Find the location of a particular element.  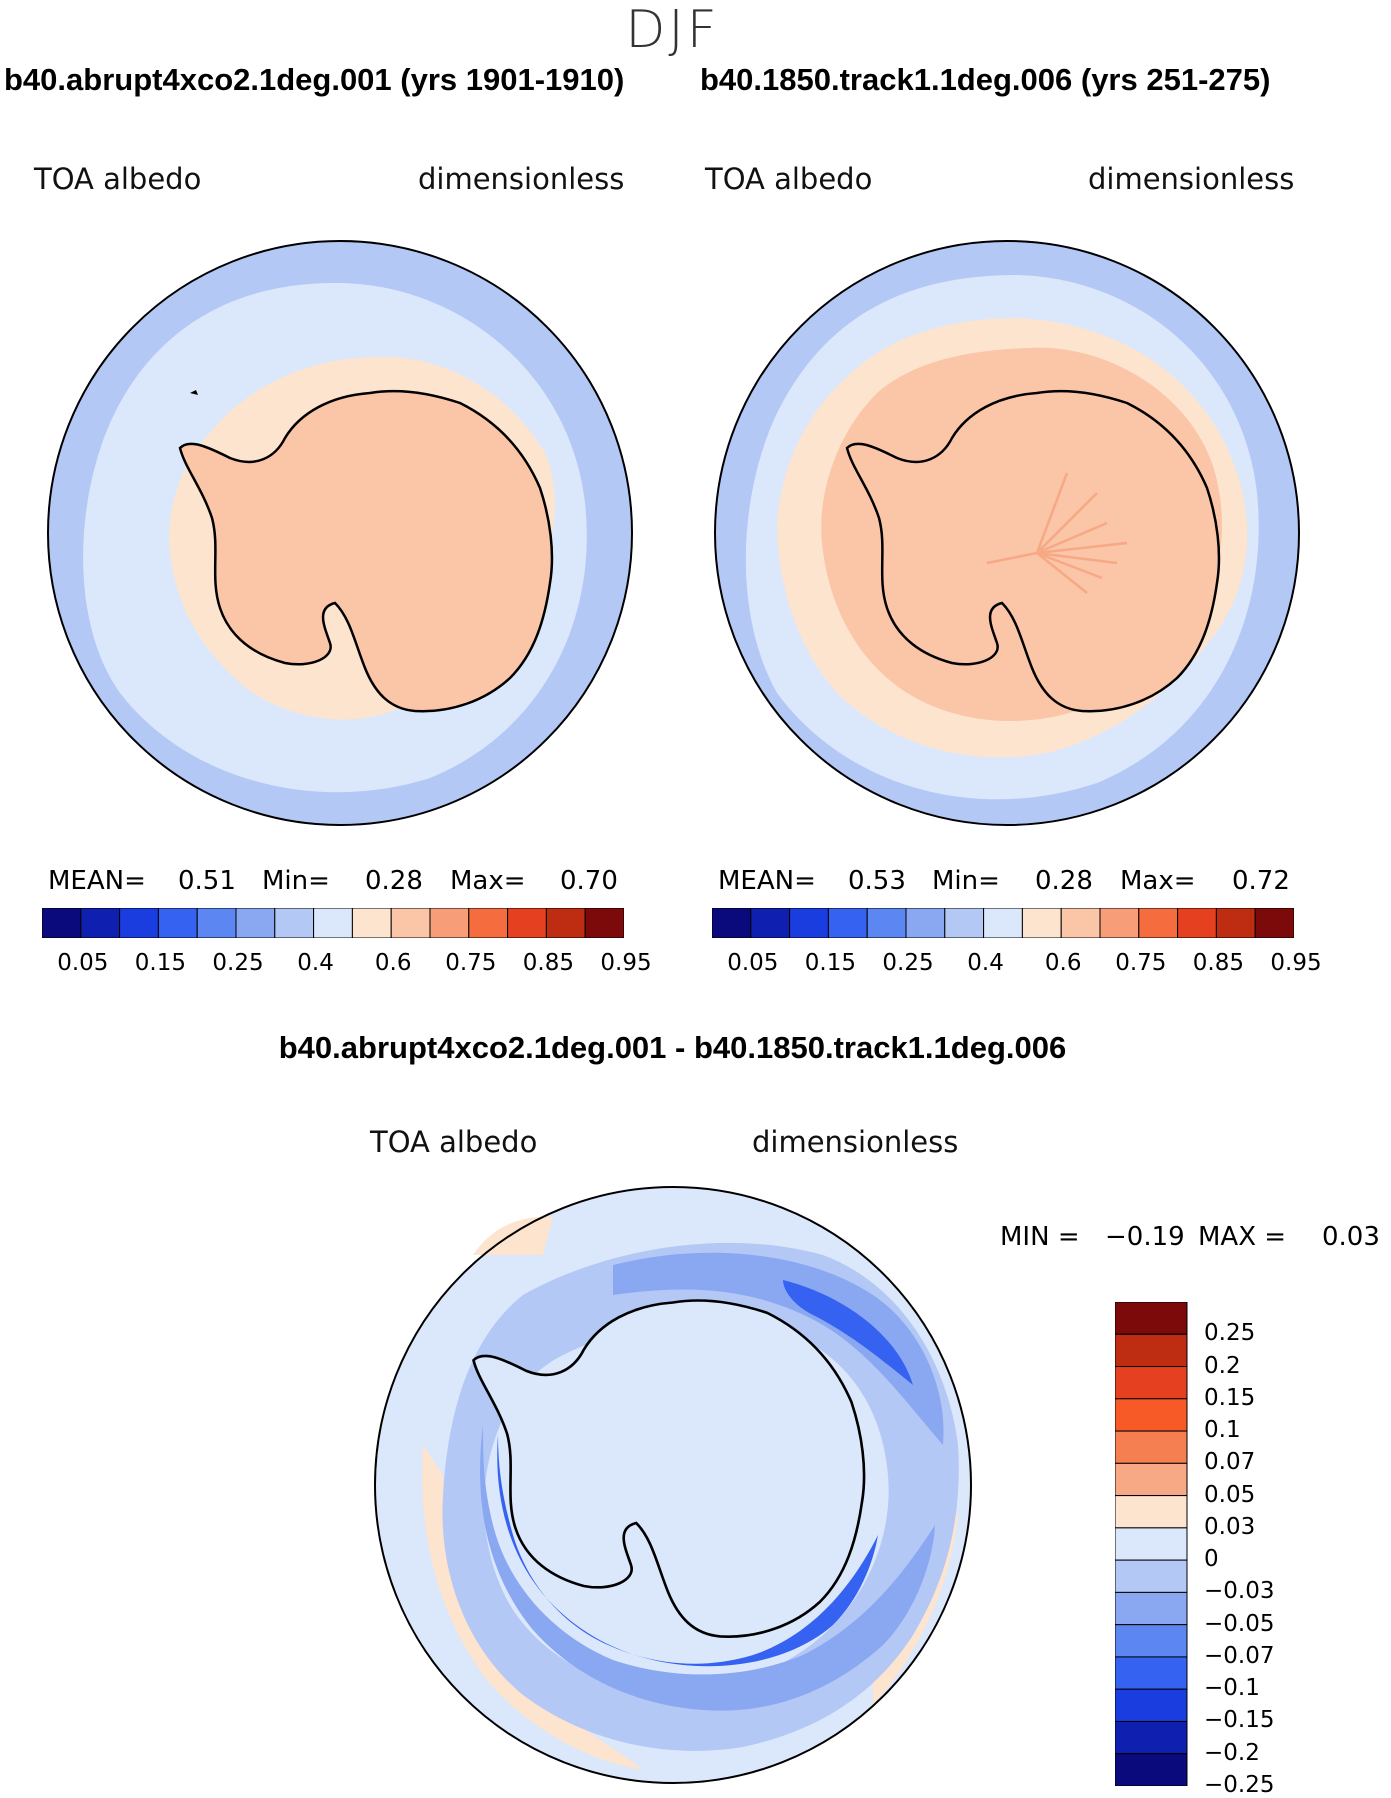

diff-variable-label: TOA albedo is located at coordinates (454, 1142).